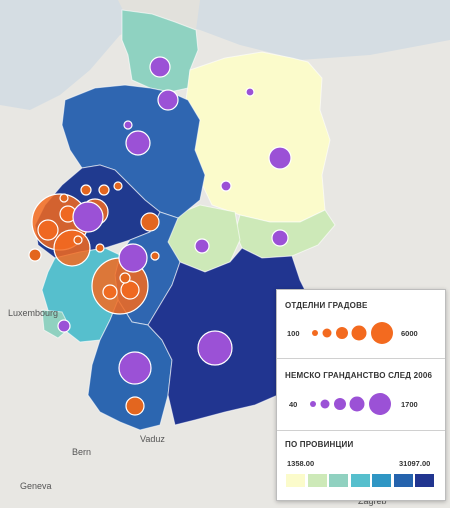  I want to click on state-east, so click(258, 137).